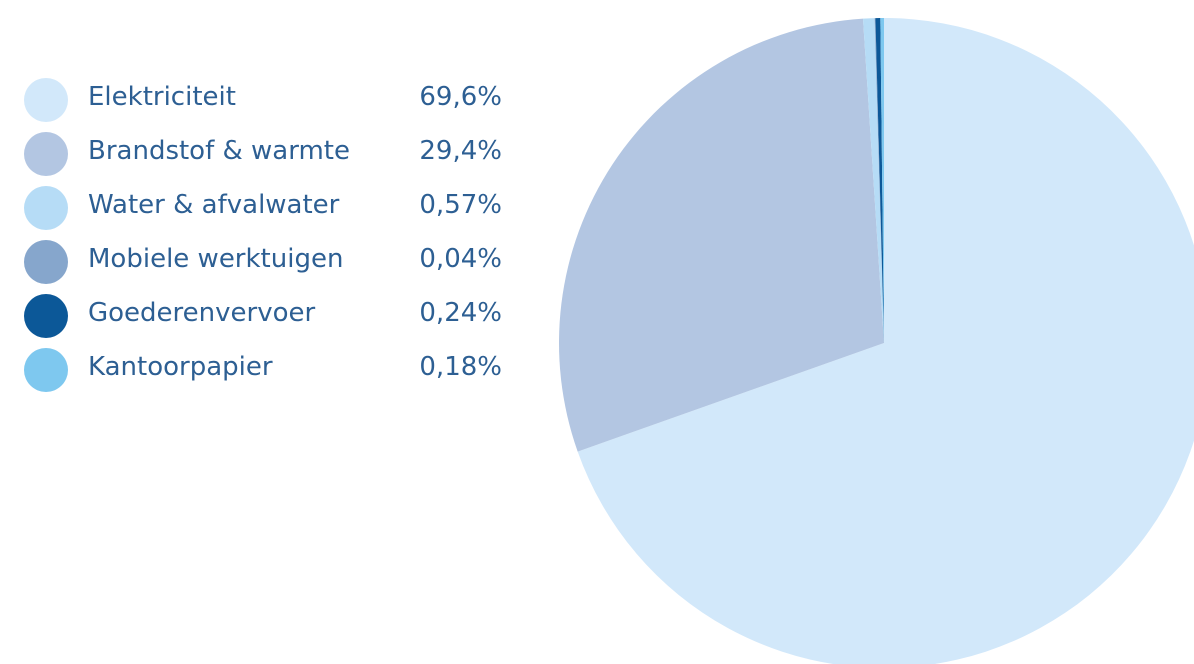  Describe the element at coordinates (460, 313) in the screenshot. I see `legend-value: 0,24%` at that location.